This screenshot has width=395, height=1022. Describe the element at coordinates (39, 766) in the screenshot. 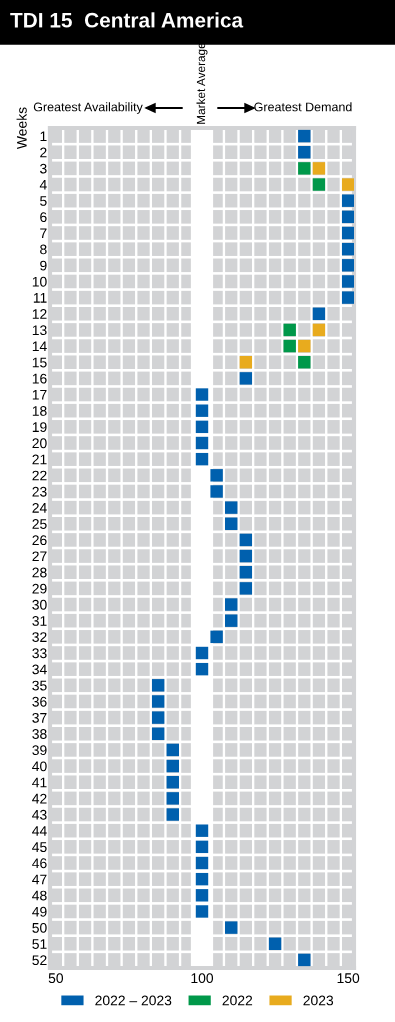

I see `y-tick-label: 40` at that location.